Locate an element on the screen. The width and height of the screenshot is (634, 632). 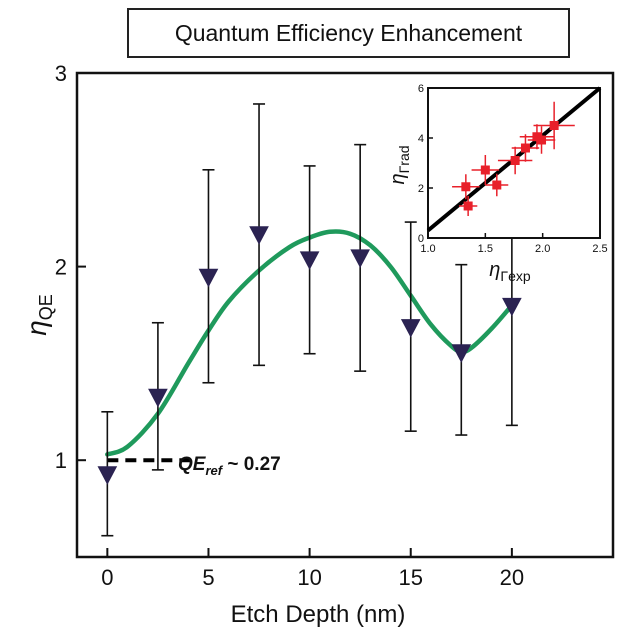
reference-label-value: ~ 0.27 is located at coordinates (251, 464).